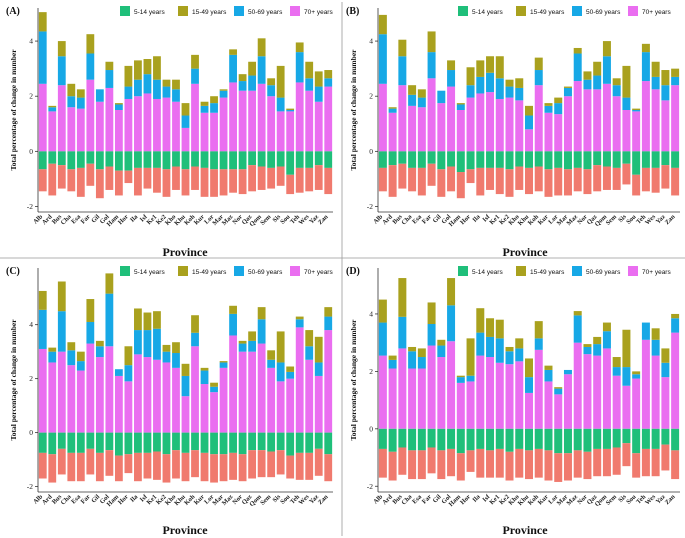 Image resolution: width=685 pixels, height=538 pixels. What do you see at coordinates (252, 178) in the screenshot?
I see `panel-0-bar-negative-lower-Qaz` at bounding box center [252, 178].